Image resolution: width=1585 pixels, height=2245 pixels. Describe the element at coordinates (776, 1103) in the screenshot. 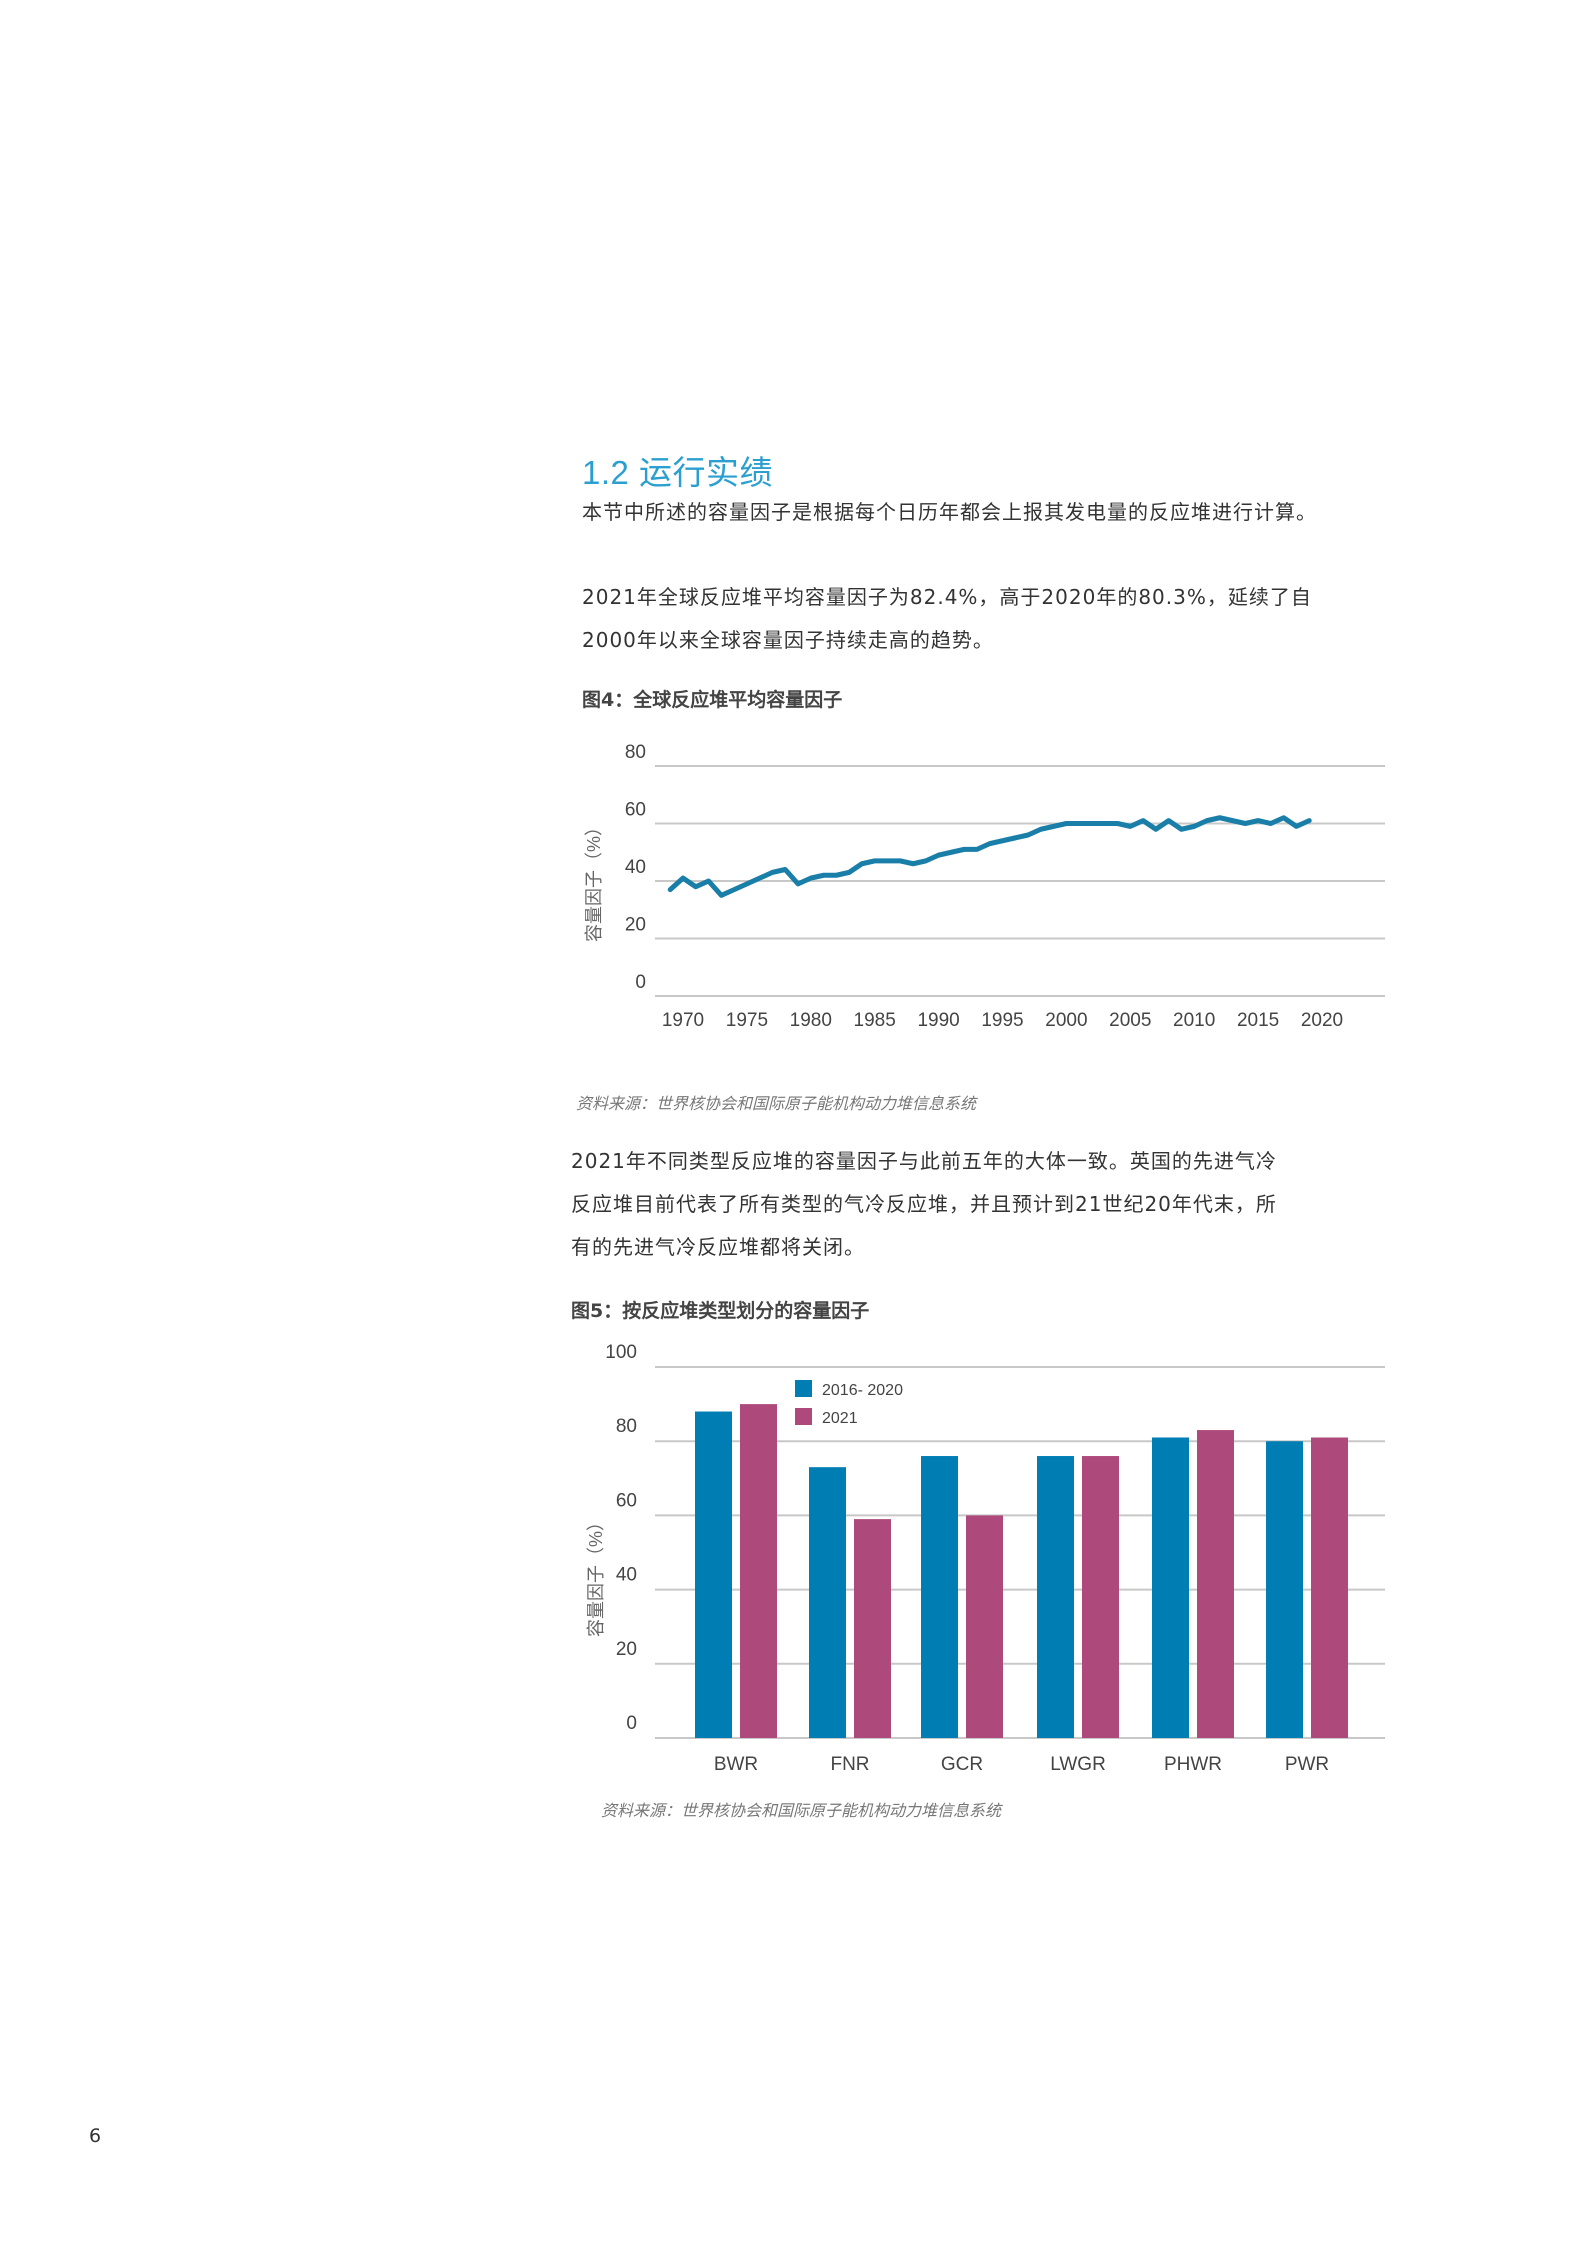

I see `figure4-source: 资料来源：世界核协会和国际原子能机构动力堆信息系统` at that location.